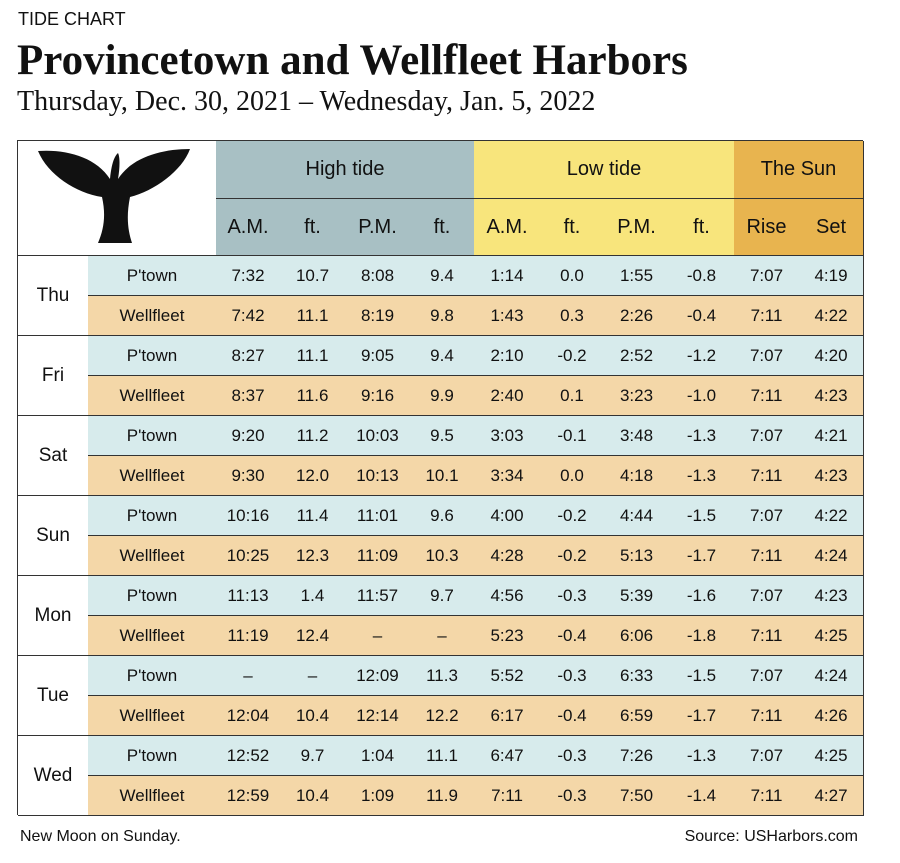 The width and height of the screenshot is (900, 863). Describe the element at coordinates (831, 276) in the screenshot. I see `tide-cell: 4:19` at that location.